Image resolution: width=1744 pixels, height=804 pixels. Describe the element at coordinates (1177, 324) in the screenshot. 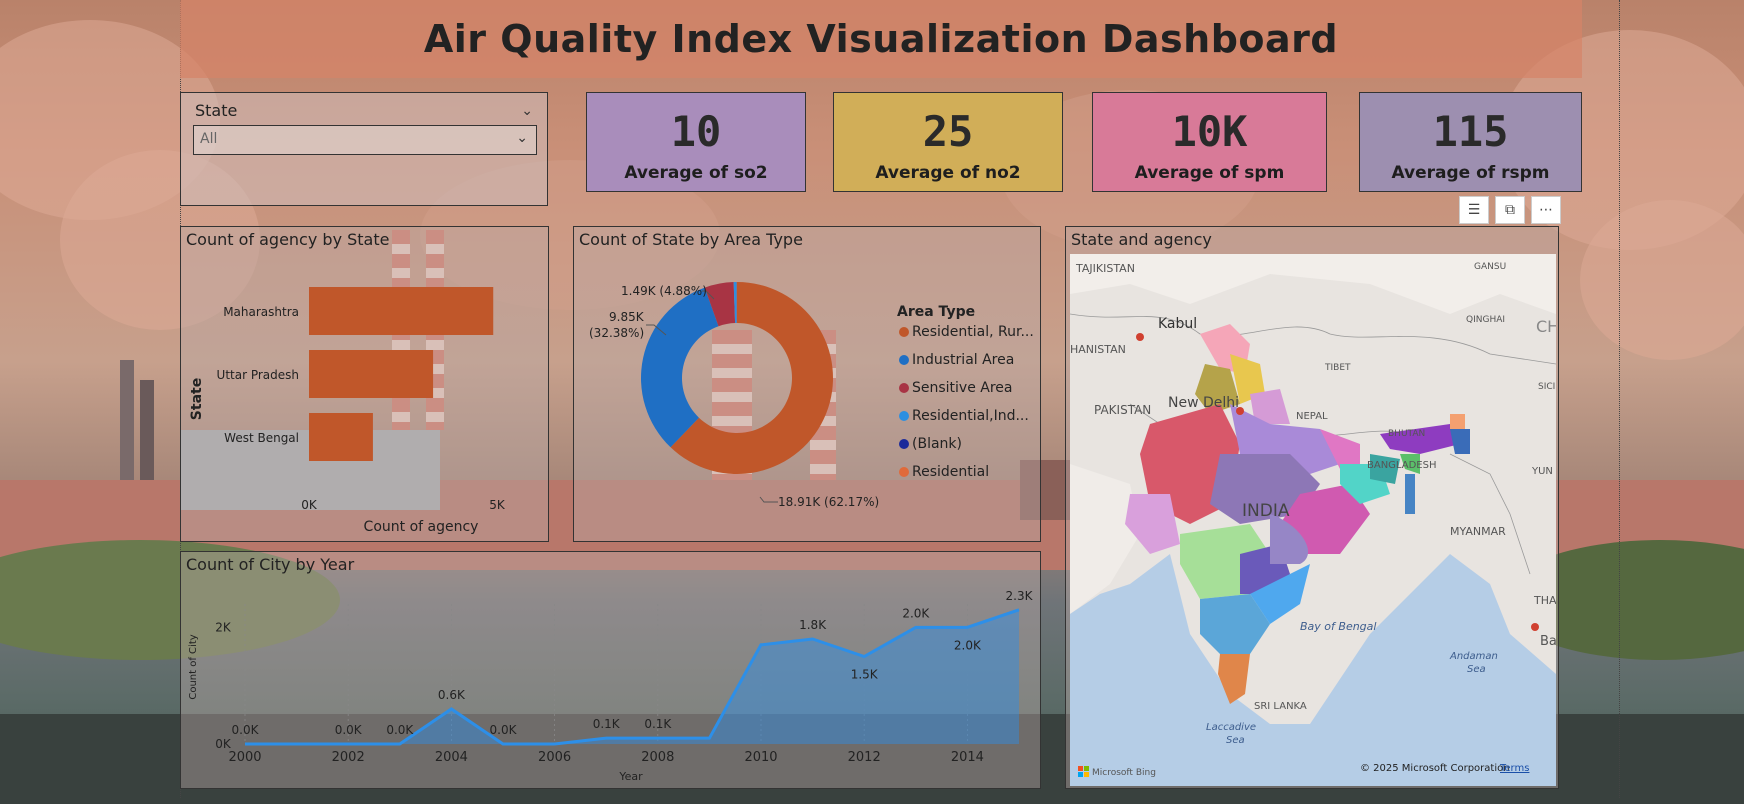

I see `map-label: Kabul` at that location.